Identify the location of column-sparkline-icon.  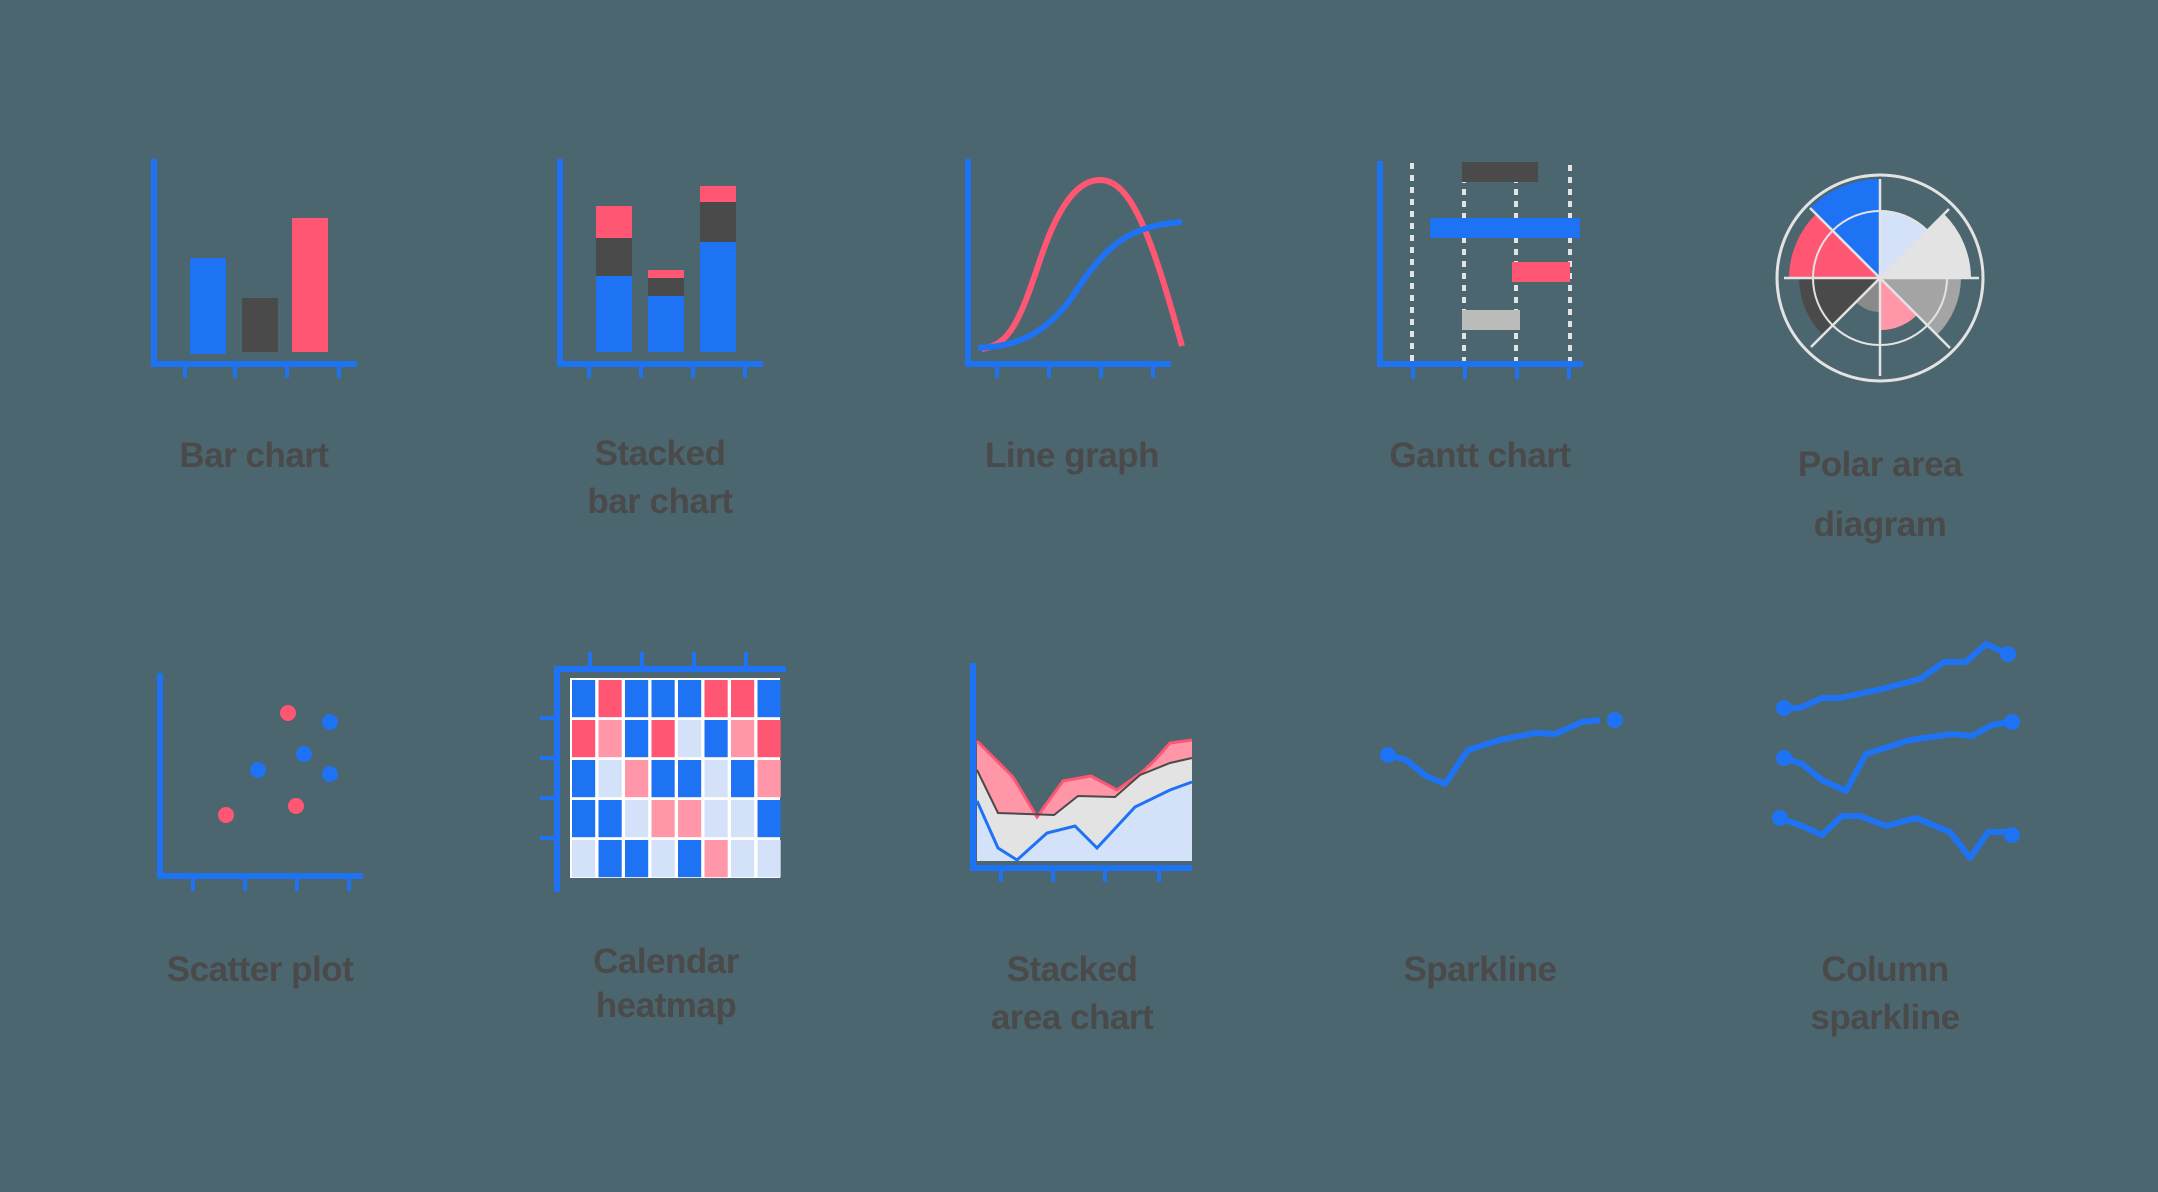
(1900, 745).